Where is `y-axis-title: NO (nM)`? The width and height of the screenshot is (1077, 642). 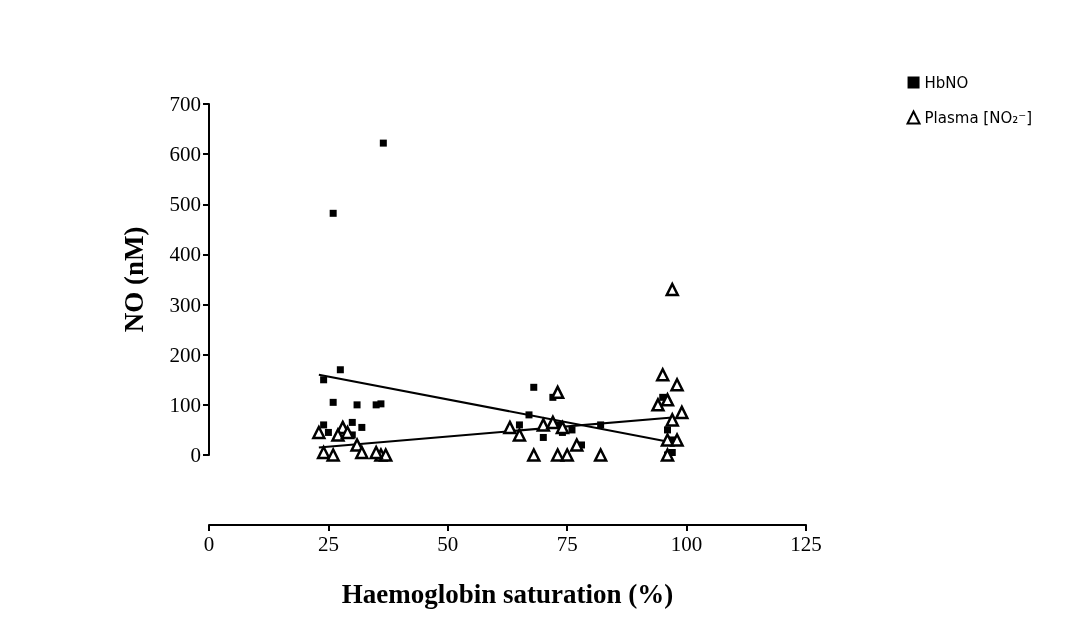
y-axis-title: NO (nM) is located at coordinates (133, 279).